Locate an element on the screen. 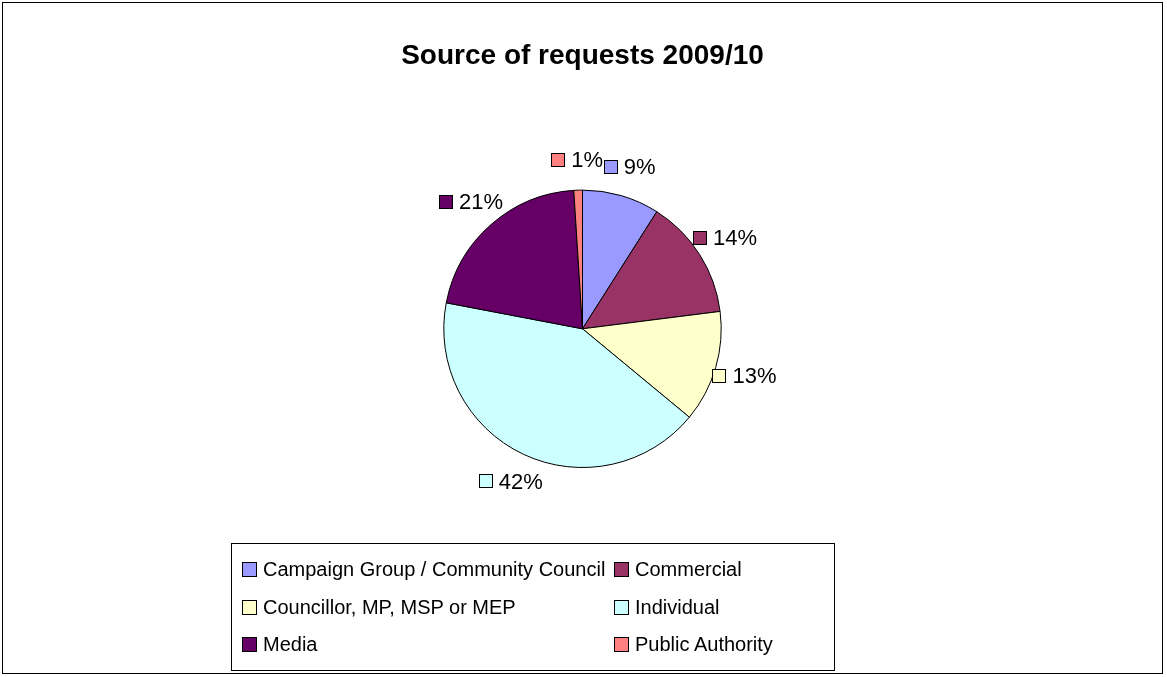 The width and height of the screenshot is (1167, 677). legend-label: Councillor, MP, MSP or MEP is located at coordinates (389, 607).